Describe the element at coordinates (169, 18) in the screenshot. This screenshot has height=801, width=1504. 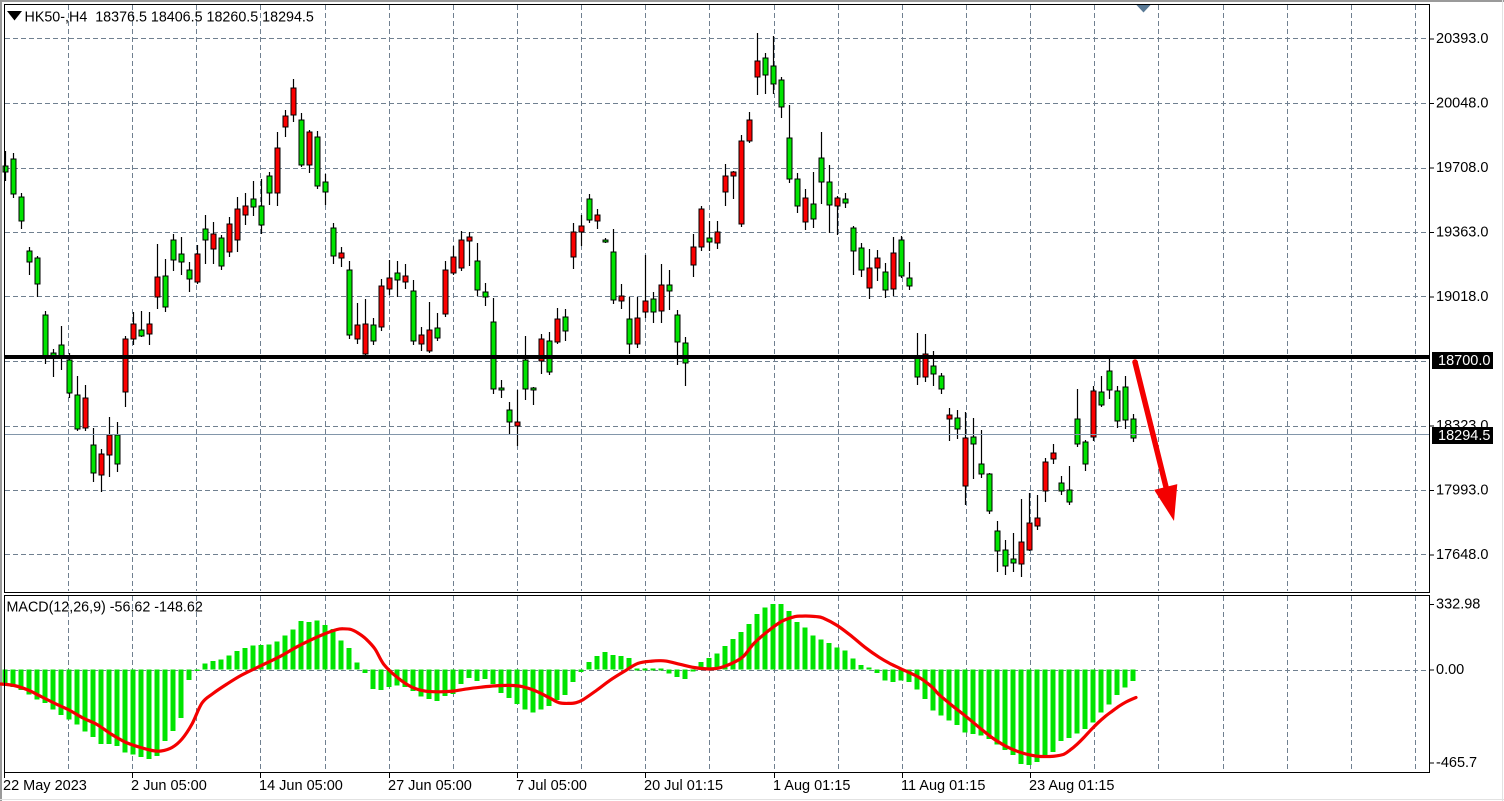
I see `svg-text:HK50-,H4 18376.5 18406.5 1826: HK50-,H4 18376.5 18406.5 18260.5 18294.5` at that location.